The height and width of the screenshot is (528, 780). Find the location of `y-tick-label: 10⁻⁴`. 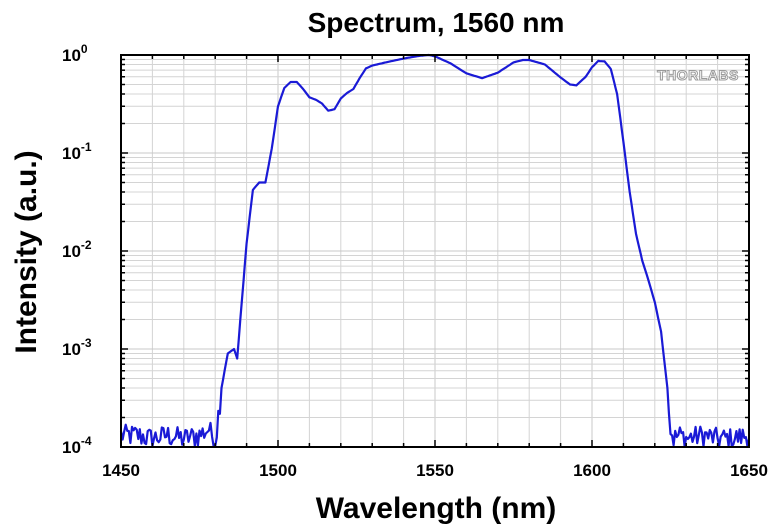

y-tick-label: 10⁻⁴ is located at coordinates (77, 445).